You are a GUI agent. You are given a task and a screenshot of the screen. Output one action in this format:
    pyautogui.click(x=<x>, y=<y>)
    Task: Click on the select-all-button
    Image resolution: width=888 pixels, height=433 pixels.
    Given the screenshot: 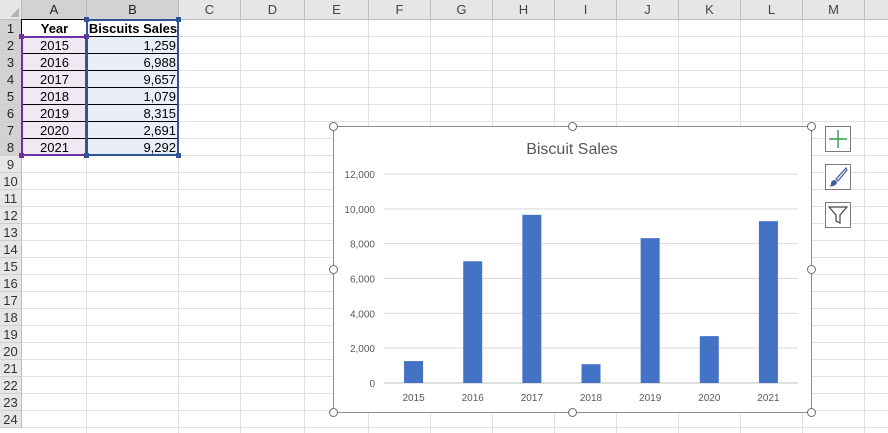 What is the action you would take?
    pyautogui.click(x=11, y=10)
    